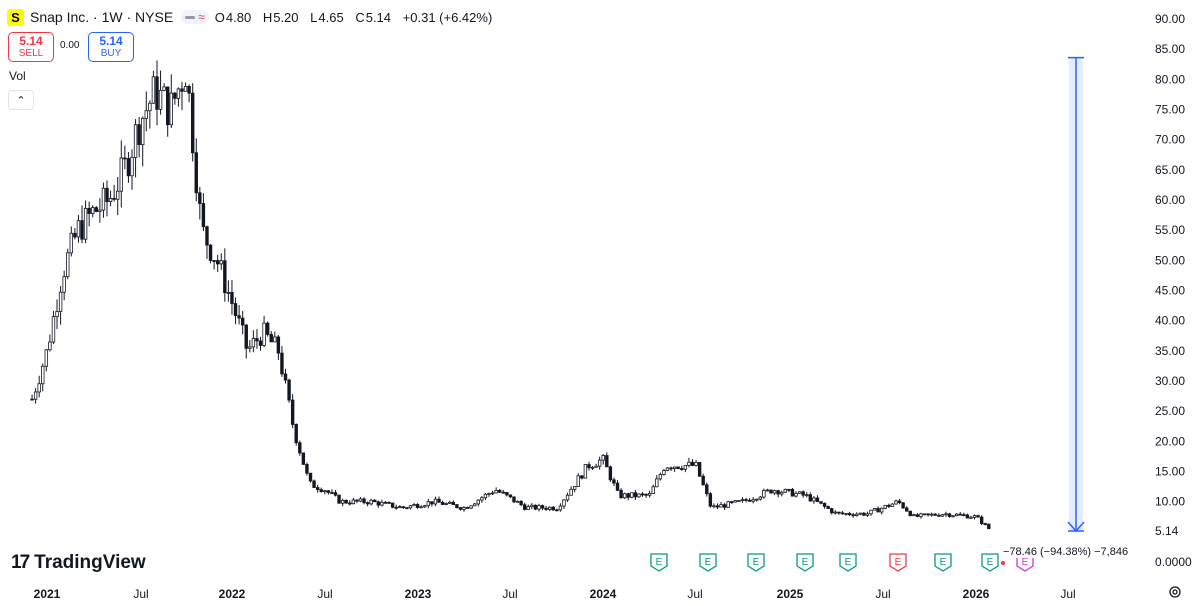 The width and height of the screenshot is (1199, 606). What do you see at coordinates (418, 594) in the screenshot?
I see `x-tick-label: 2023` at bounding box center [418, 594].